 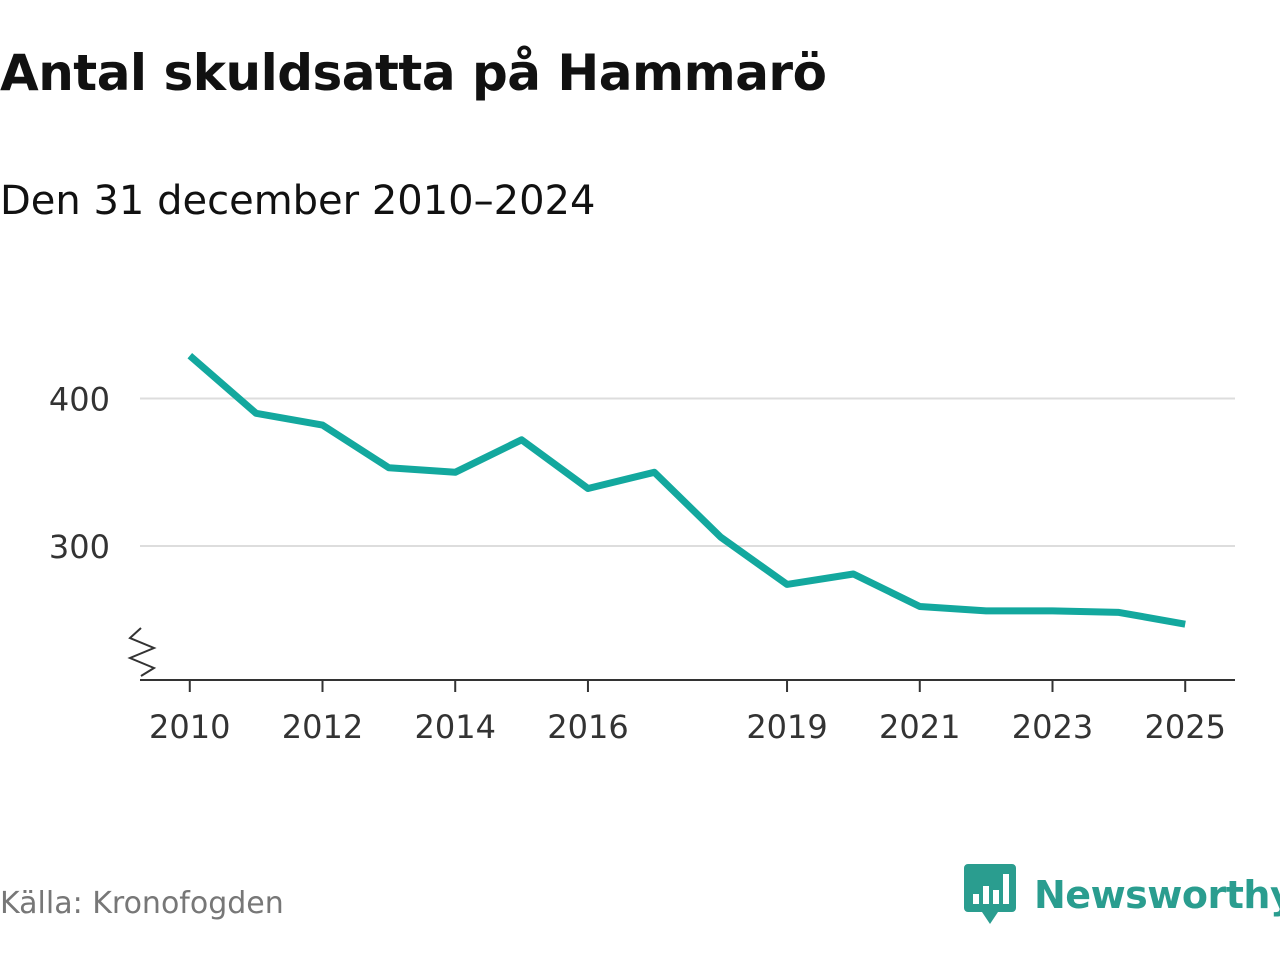 I want to click on data-point-2014, so click(x=455, y=472).